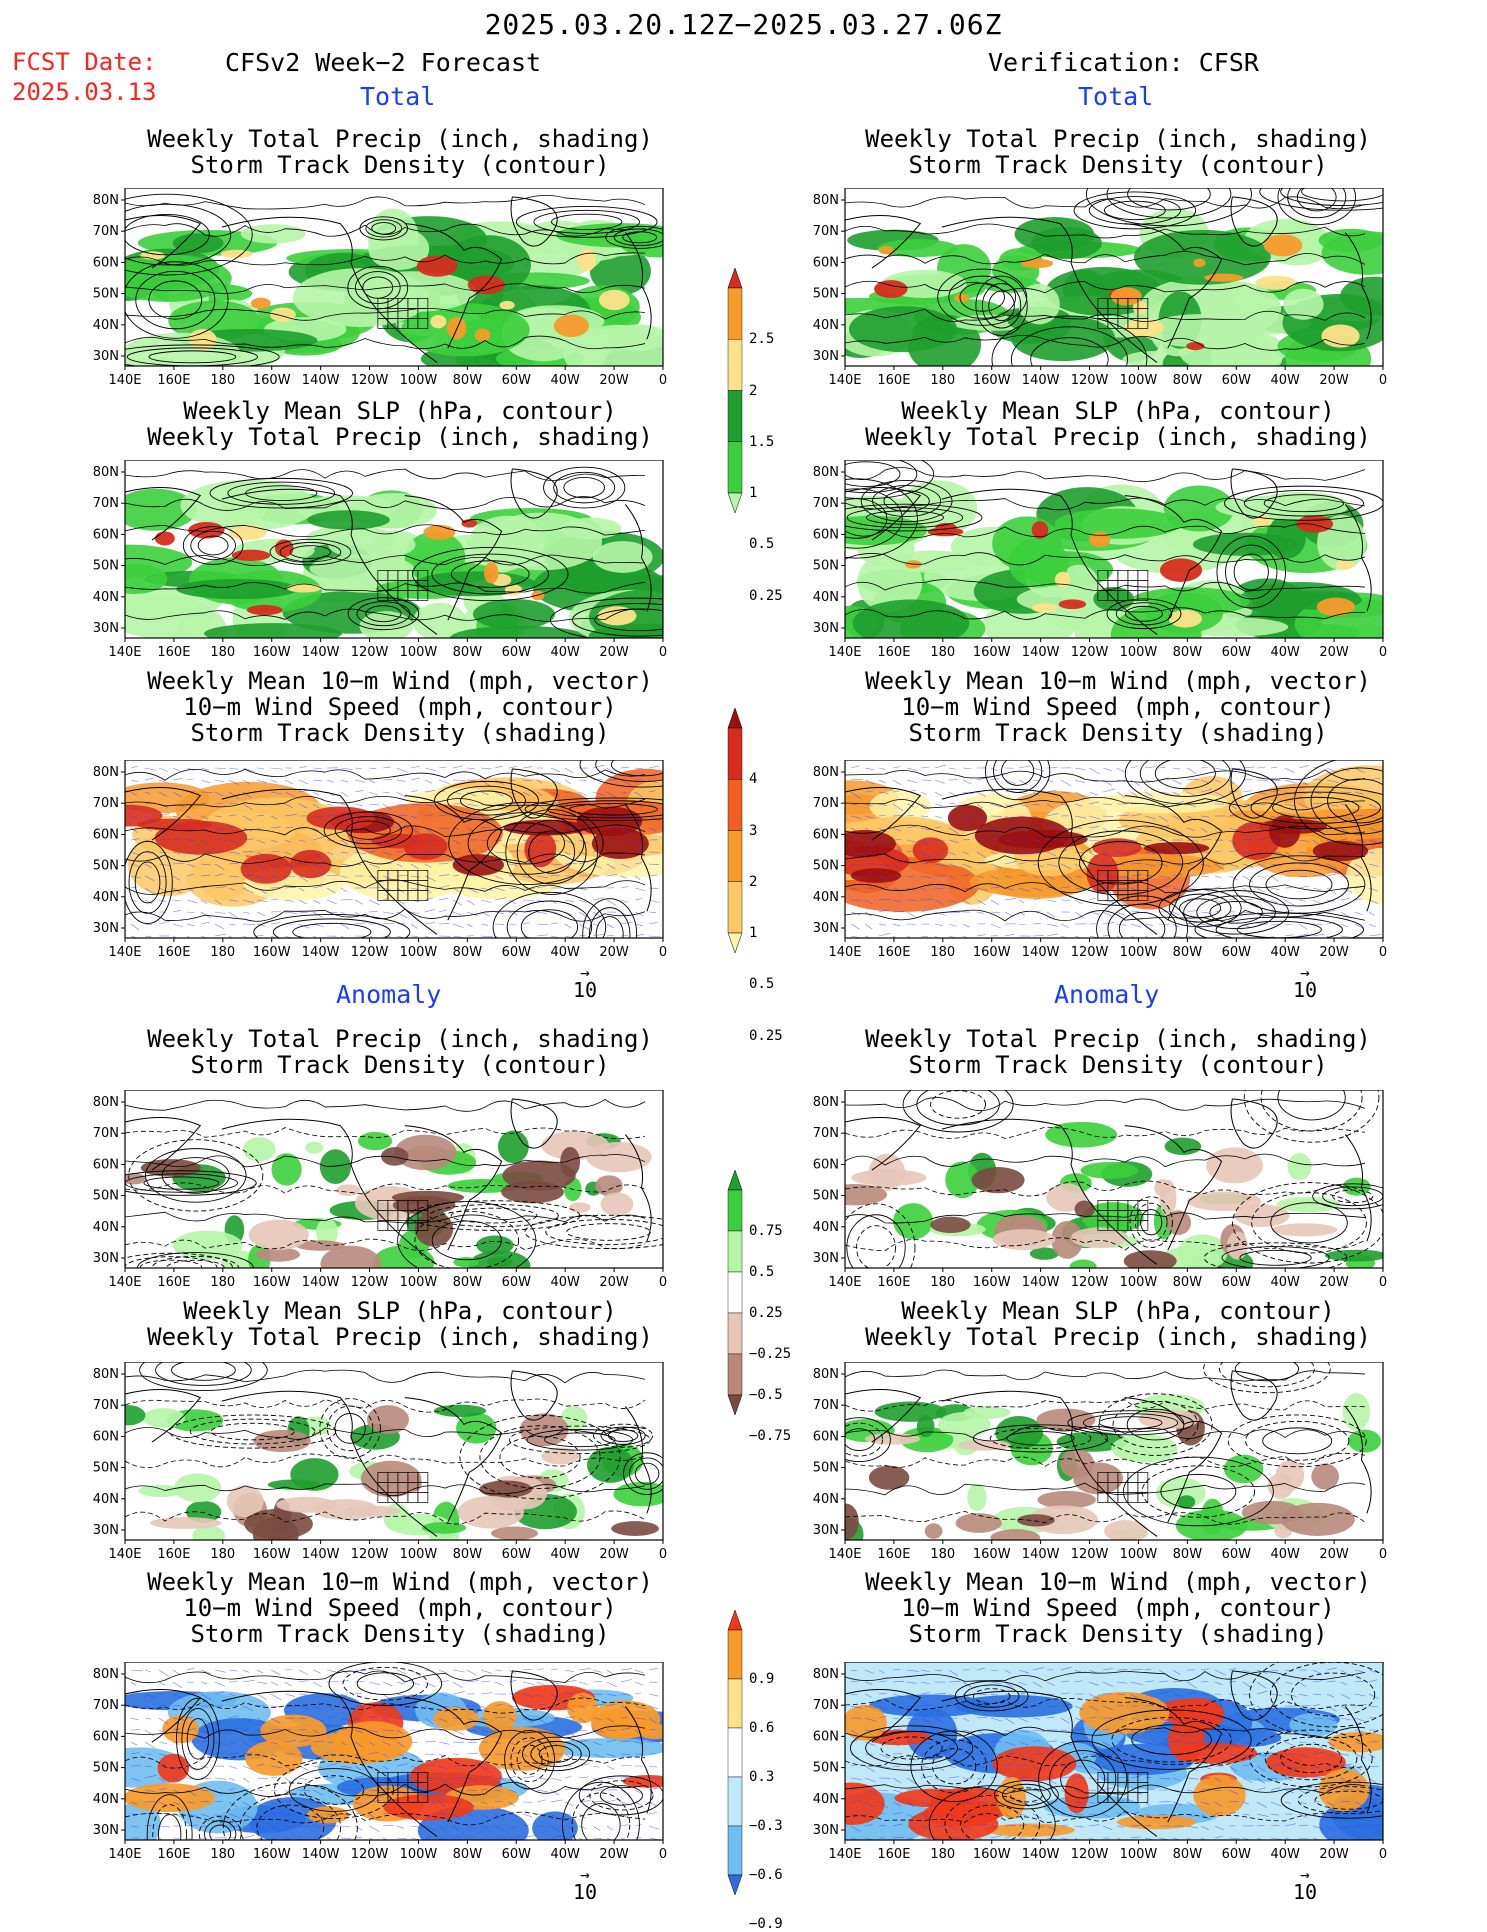 This screenshot has height=1932, width=1487. I want to click on left-anomaly-label: Anomaly, so click(388, 994).